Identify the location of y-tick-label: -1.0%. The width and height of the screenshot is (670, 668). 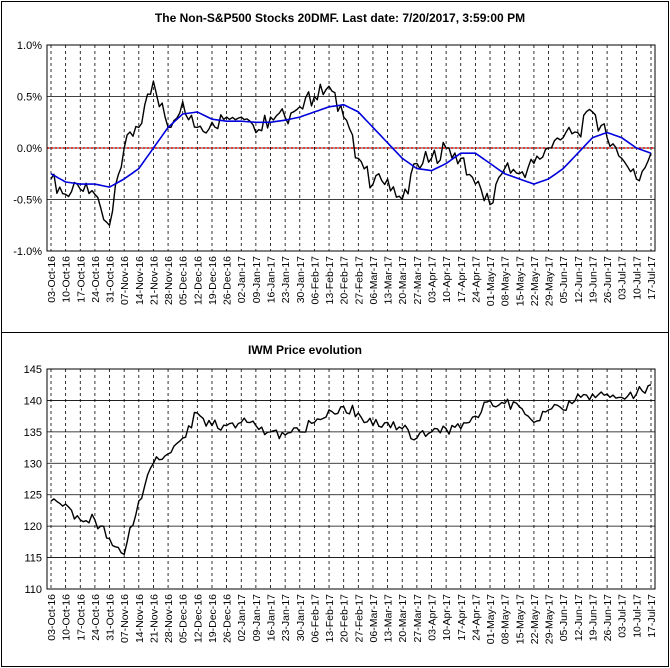
(27, 252).